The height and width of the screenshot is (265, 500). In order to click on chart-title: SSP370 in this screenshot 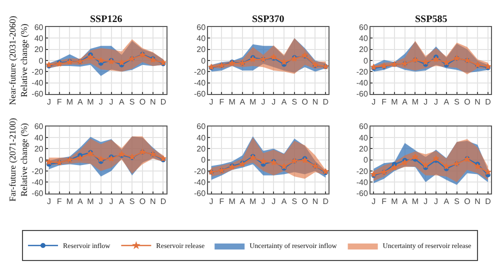, I will do `click(268, 19)`.